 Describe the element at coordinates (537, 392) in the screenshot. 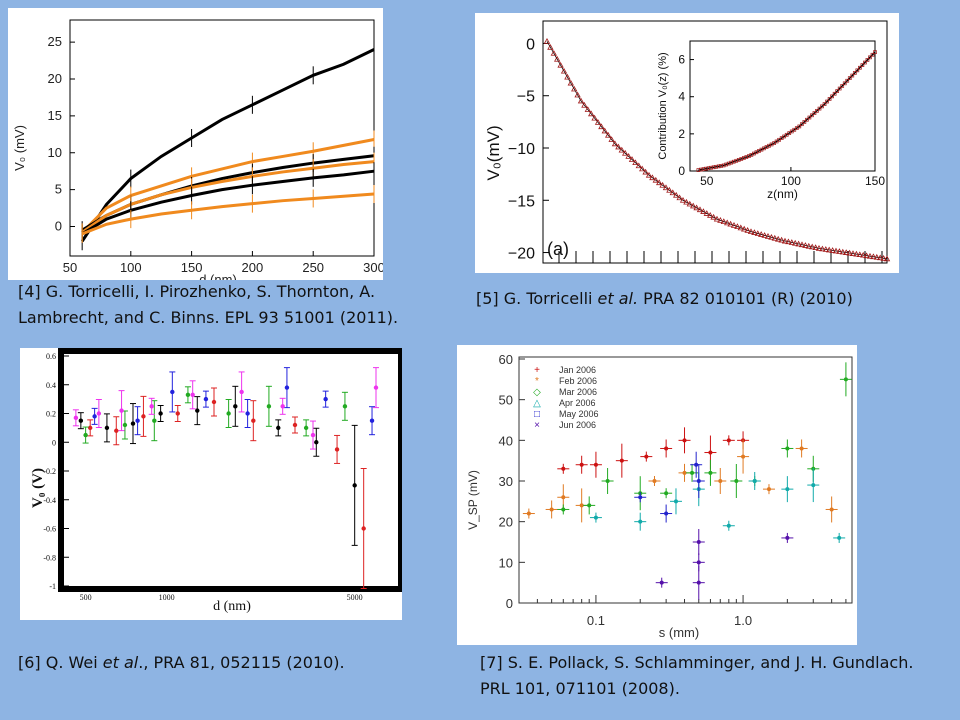

I see `chart7-legend-marker: ◇` at that location.